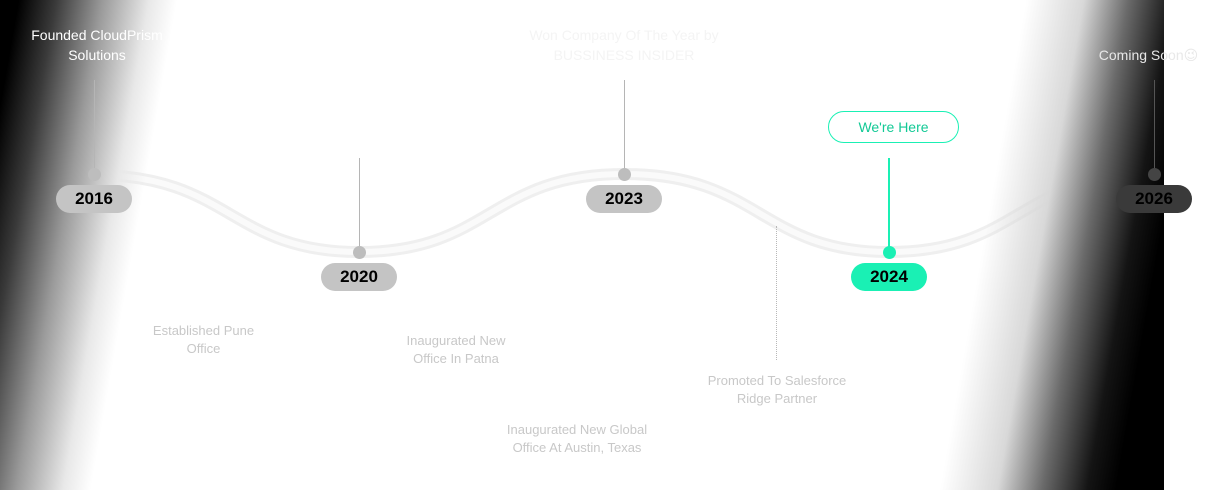  Describe the element at coordinates (893, 127) in the screenshot. I see `were-here-button: We're Here` at that location.